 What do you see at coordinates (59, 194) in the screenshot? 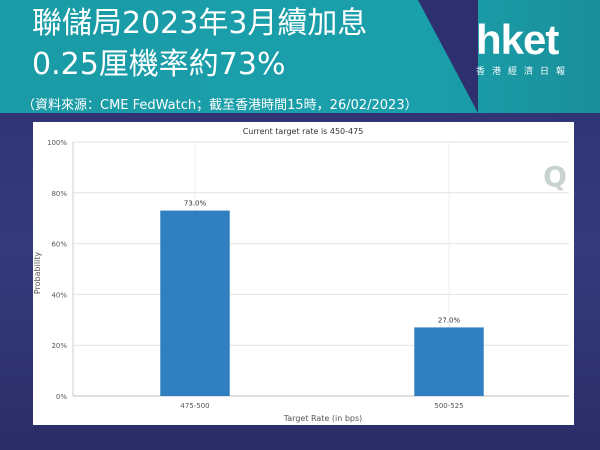
I see `y-tick-label: 80%` at bounding box center [59, 194].